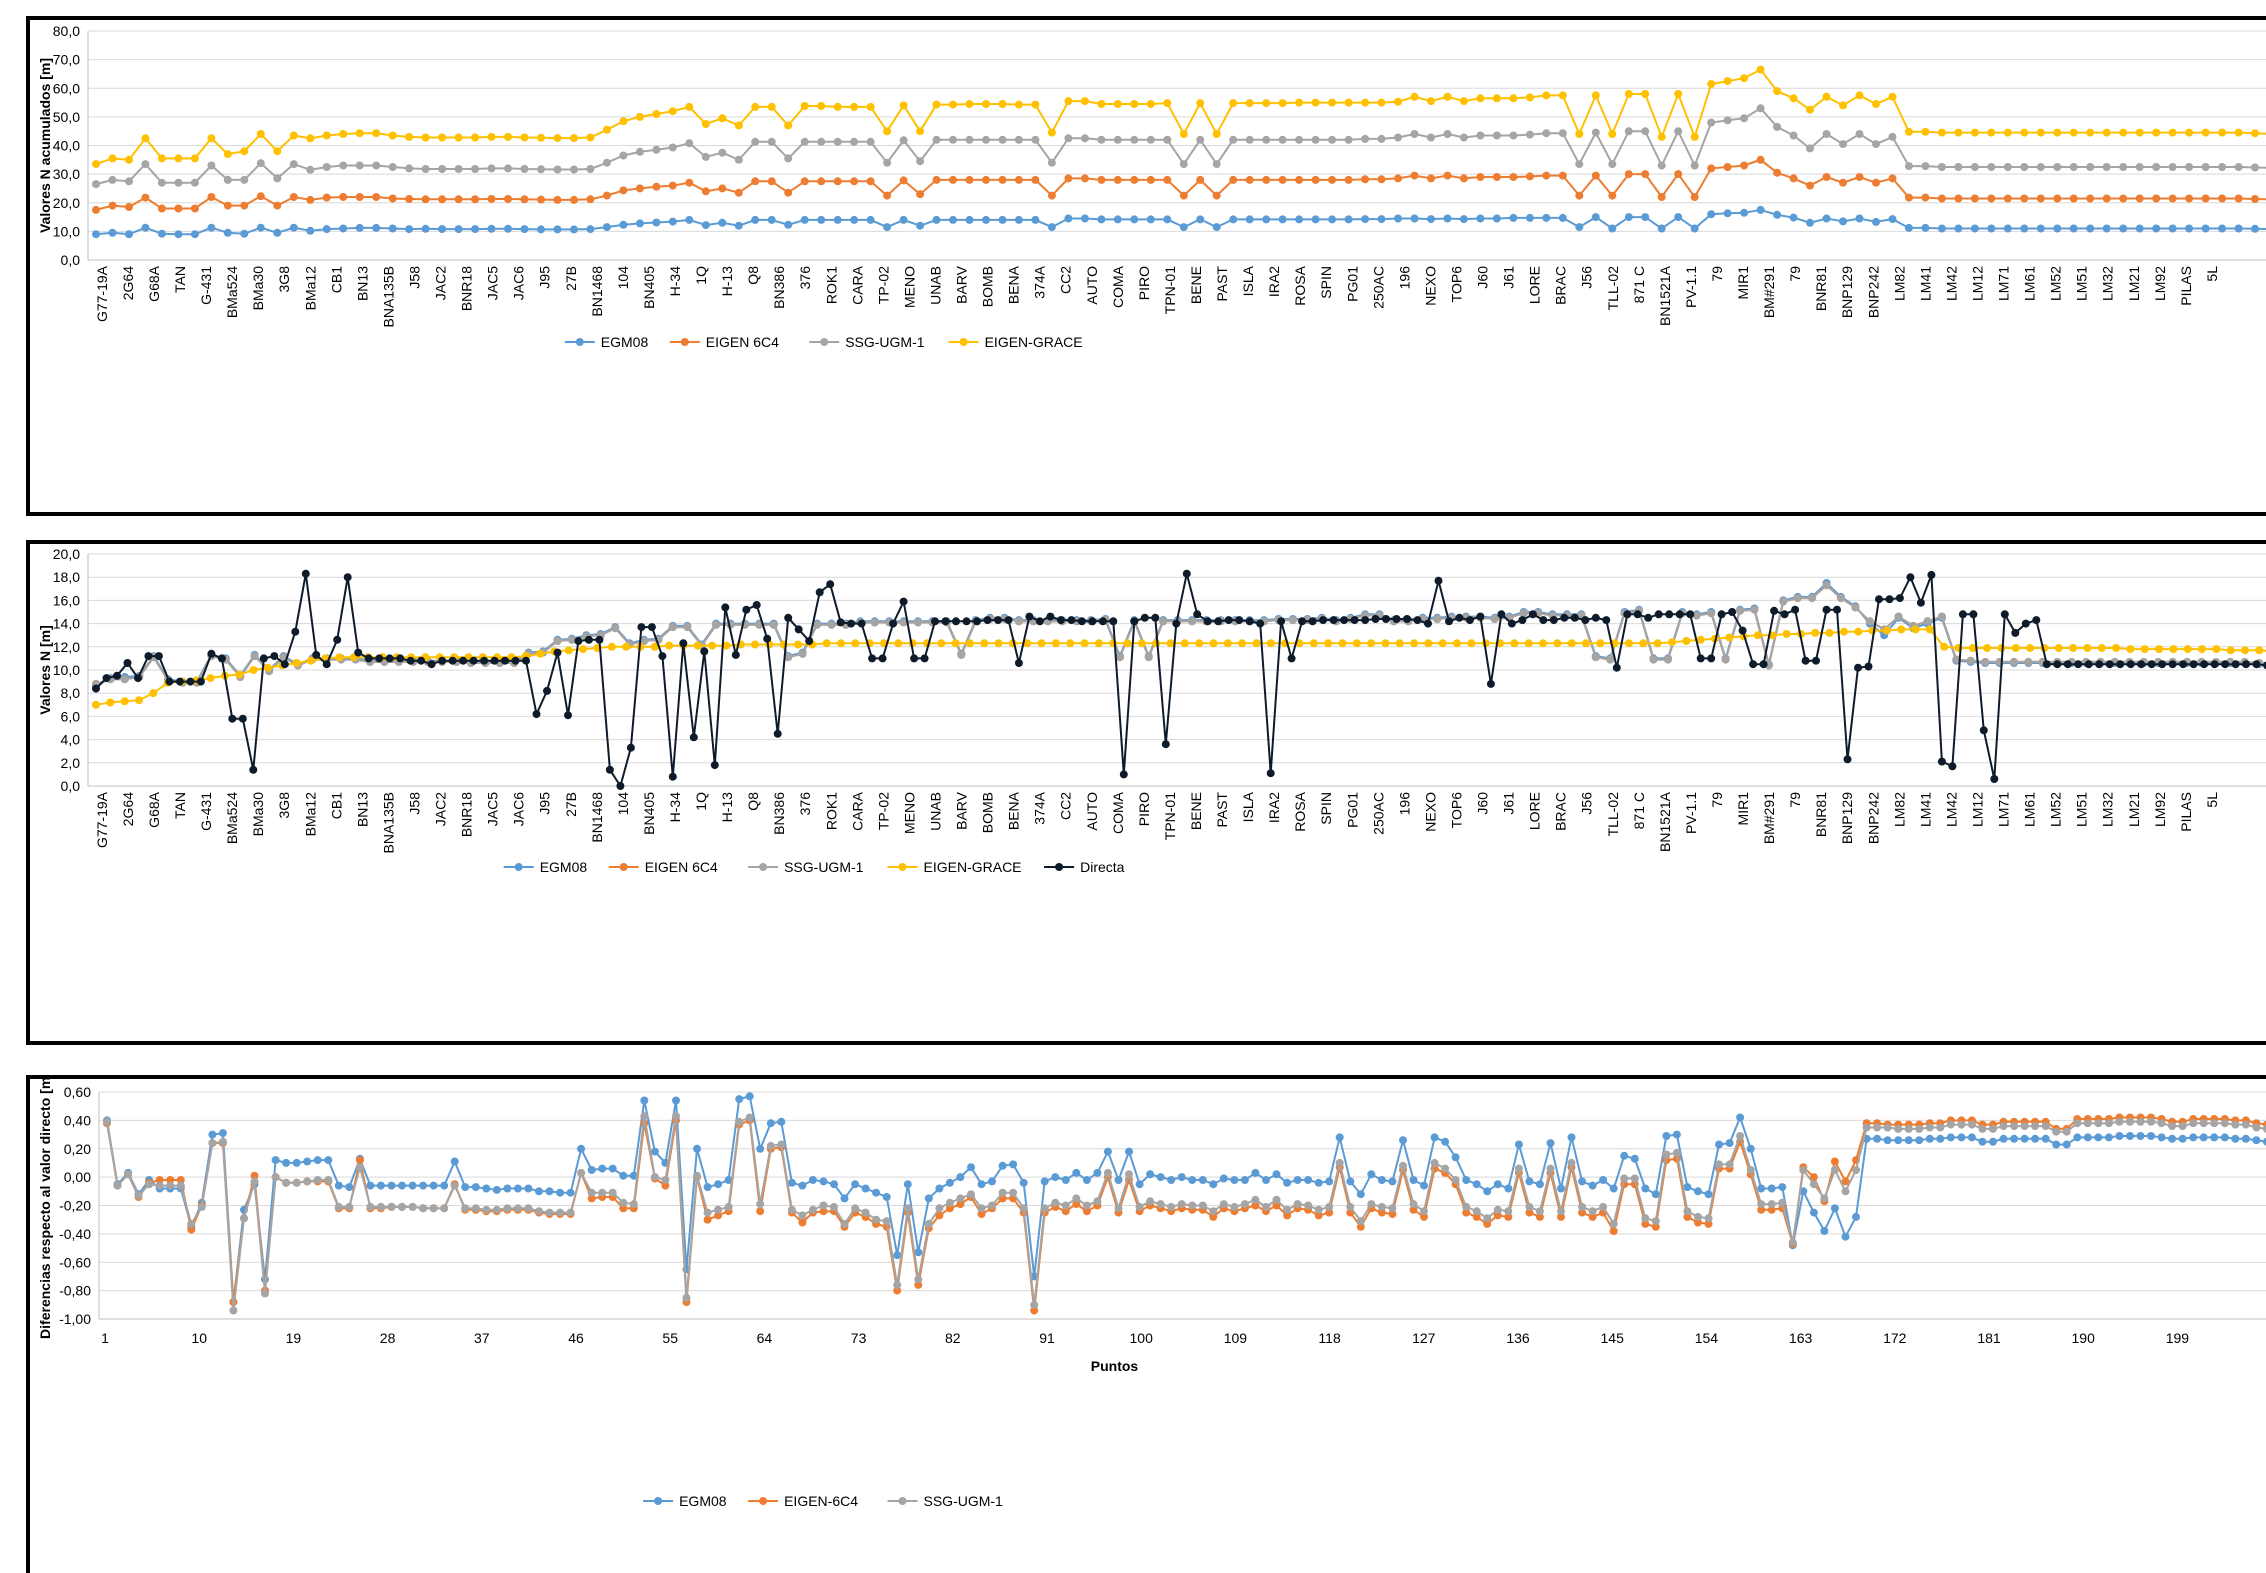 This screenshot has width=2266, height=1573. I want to click on x-tick-label: BN1521A, so click(1665, 295).